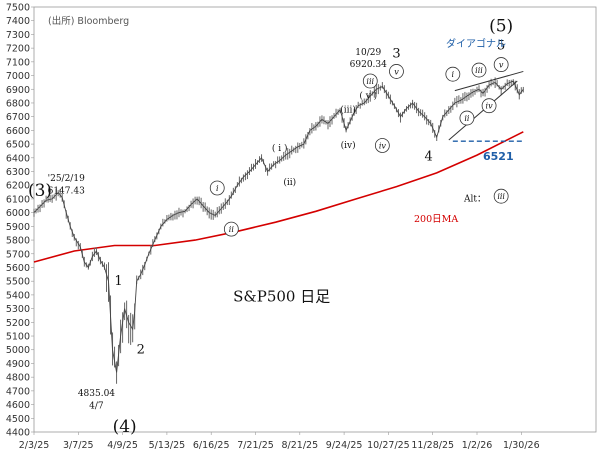  Describe the element at coordinates (344, 445) in the screenshot. I see `x-tick-label: 9/24/25` at that location.